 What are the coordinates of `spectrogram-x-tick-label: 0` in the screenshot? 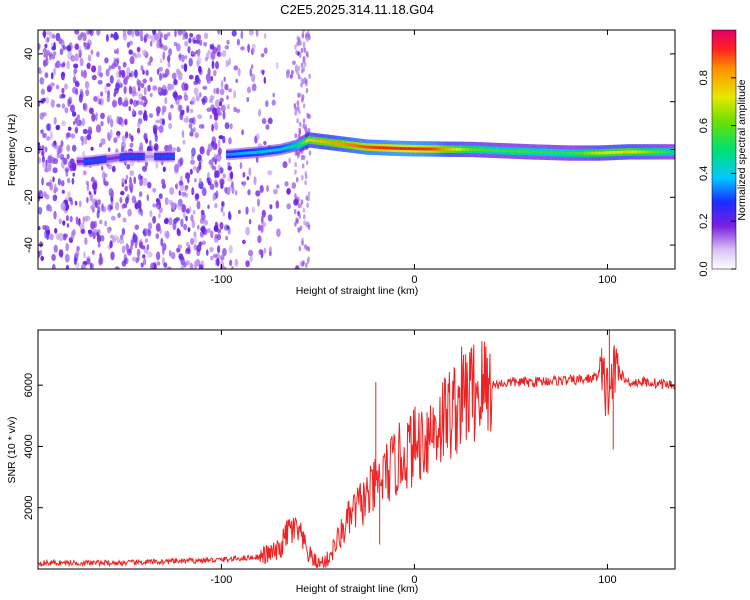 It's located at (414, 280).